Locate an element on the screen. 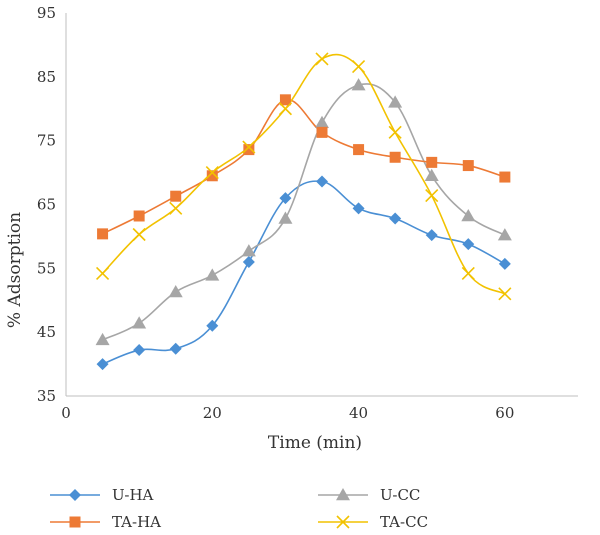 The width and height of the screenshot is (600, 535). x-tick-label: 0 is located at coordinates (66, 413).